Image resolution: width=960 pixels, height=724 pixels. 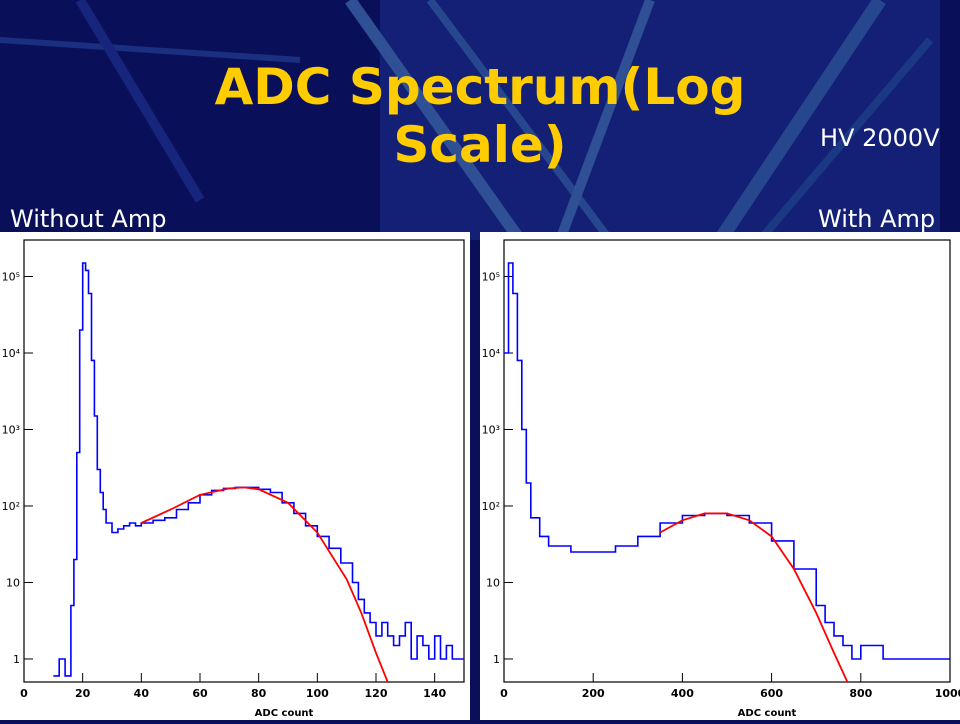 I want to click on hv-label: HV 2000V, so click(x=880, y=138).